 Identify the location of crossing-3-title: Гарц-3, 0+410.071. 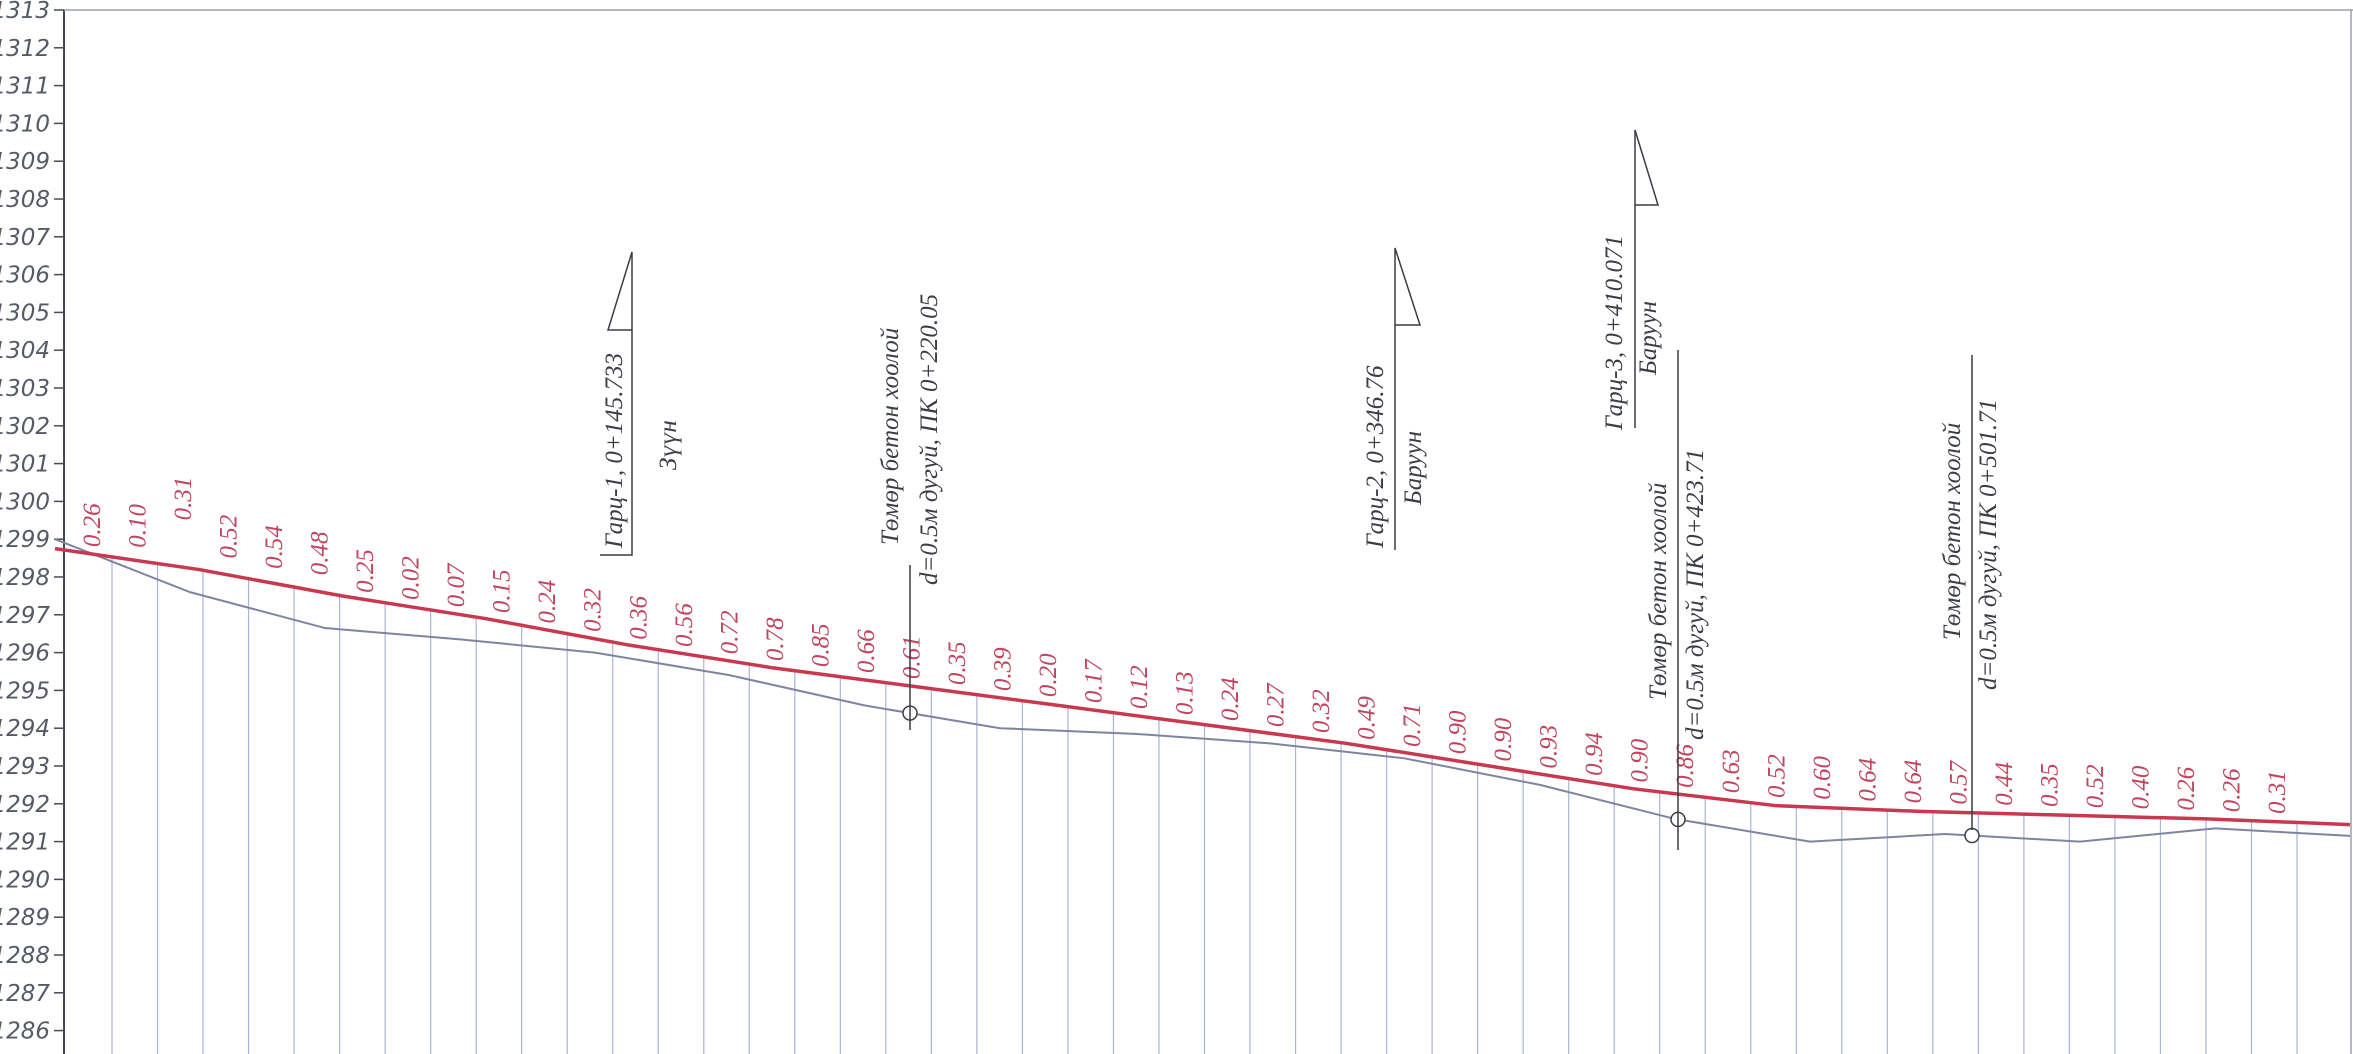
(1614, 333).